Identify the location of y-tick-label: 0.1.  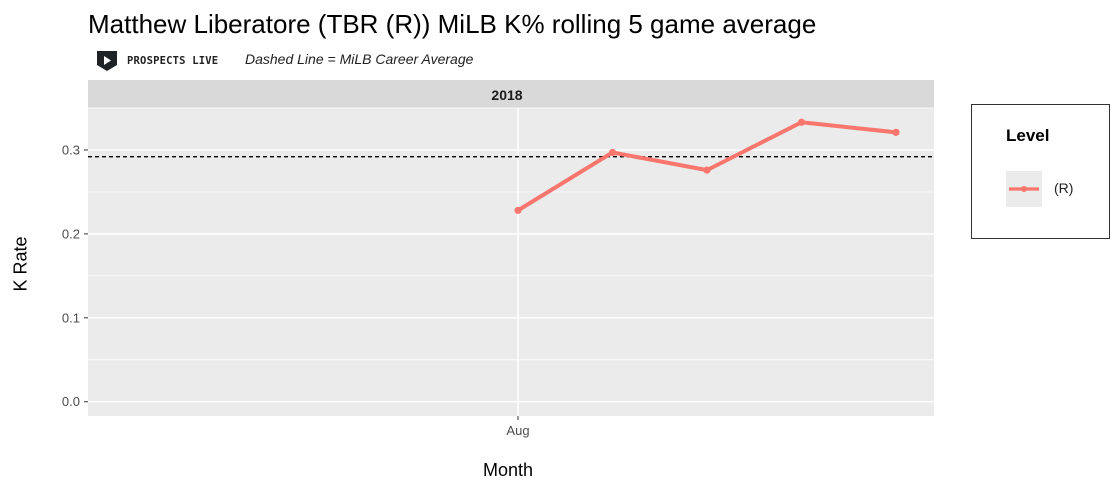
(71, 317).